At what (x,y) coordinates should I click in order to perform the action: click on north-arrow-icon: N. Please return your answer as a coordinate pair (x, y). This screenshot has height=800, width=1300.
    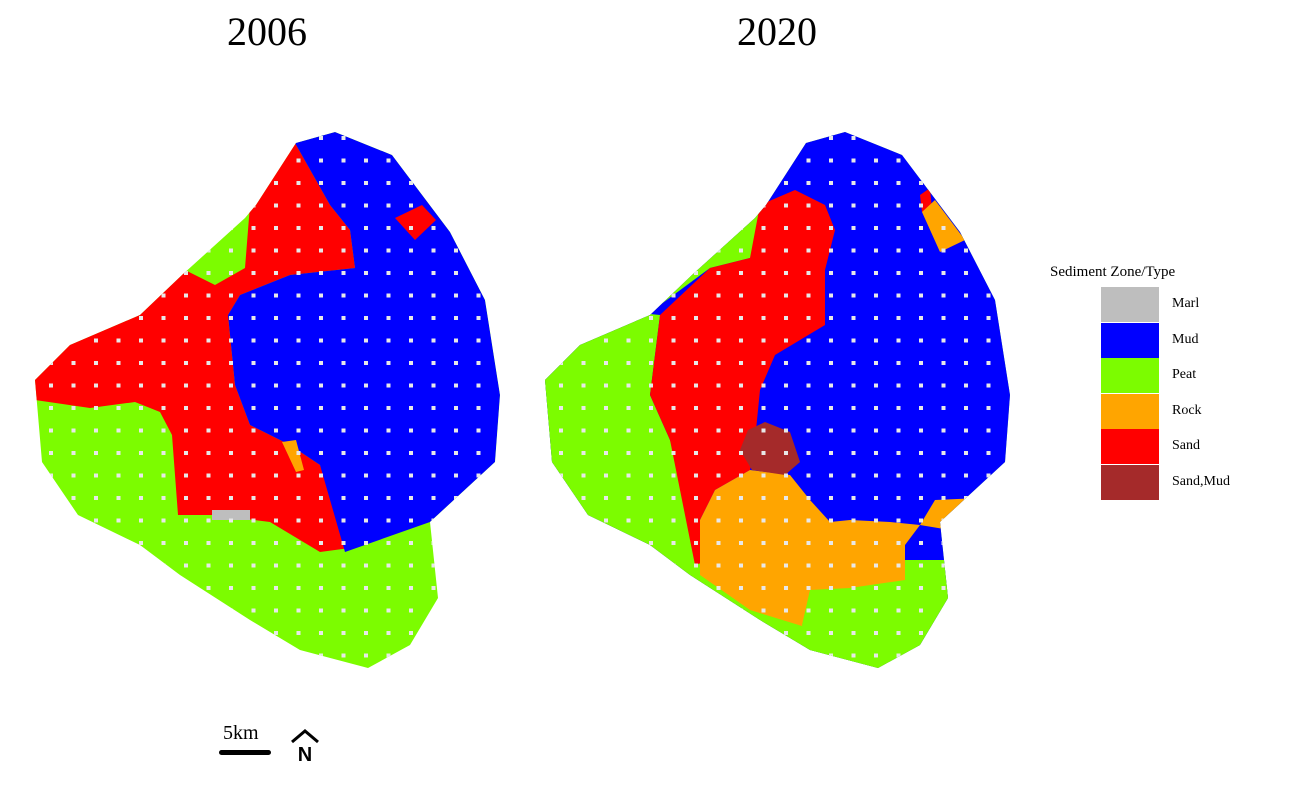
    Looking at the image, I should click on (305, 746).